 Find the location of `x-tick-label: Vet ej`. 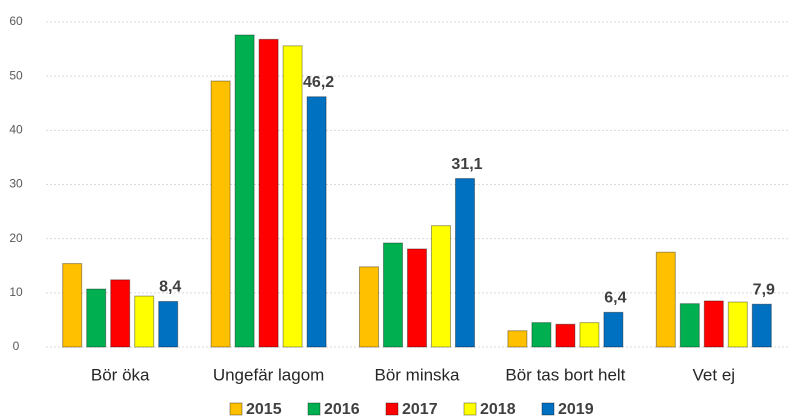

x-tick-label: Vet ej is located at coordinates (714, 374).